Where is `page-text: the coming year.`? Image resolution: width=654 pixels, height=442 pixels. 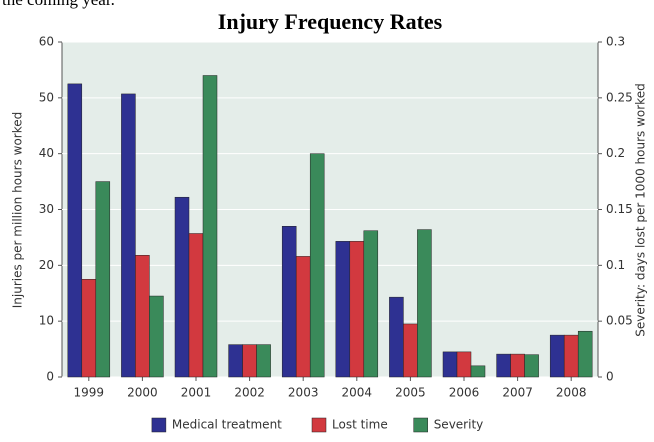 page-text: the coming year. is located at coordinates (58, 4).